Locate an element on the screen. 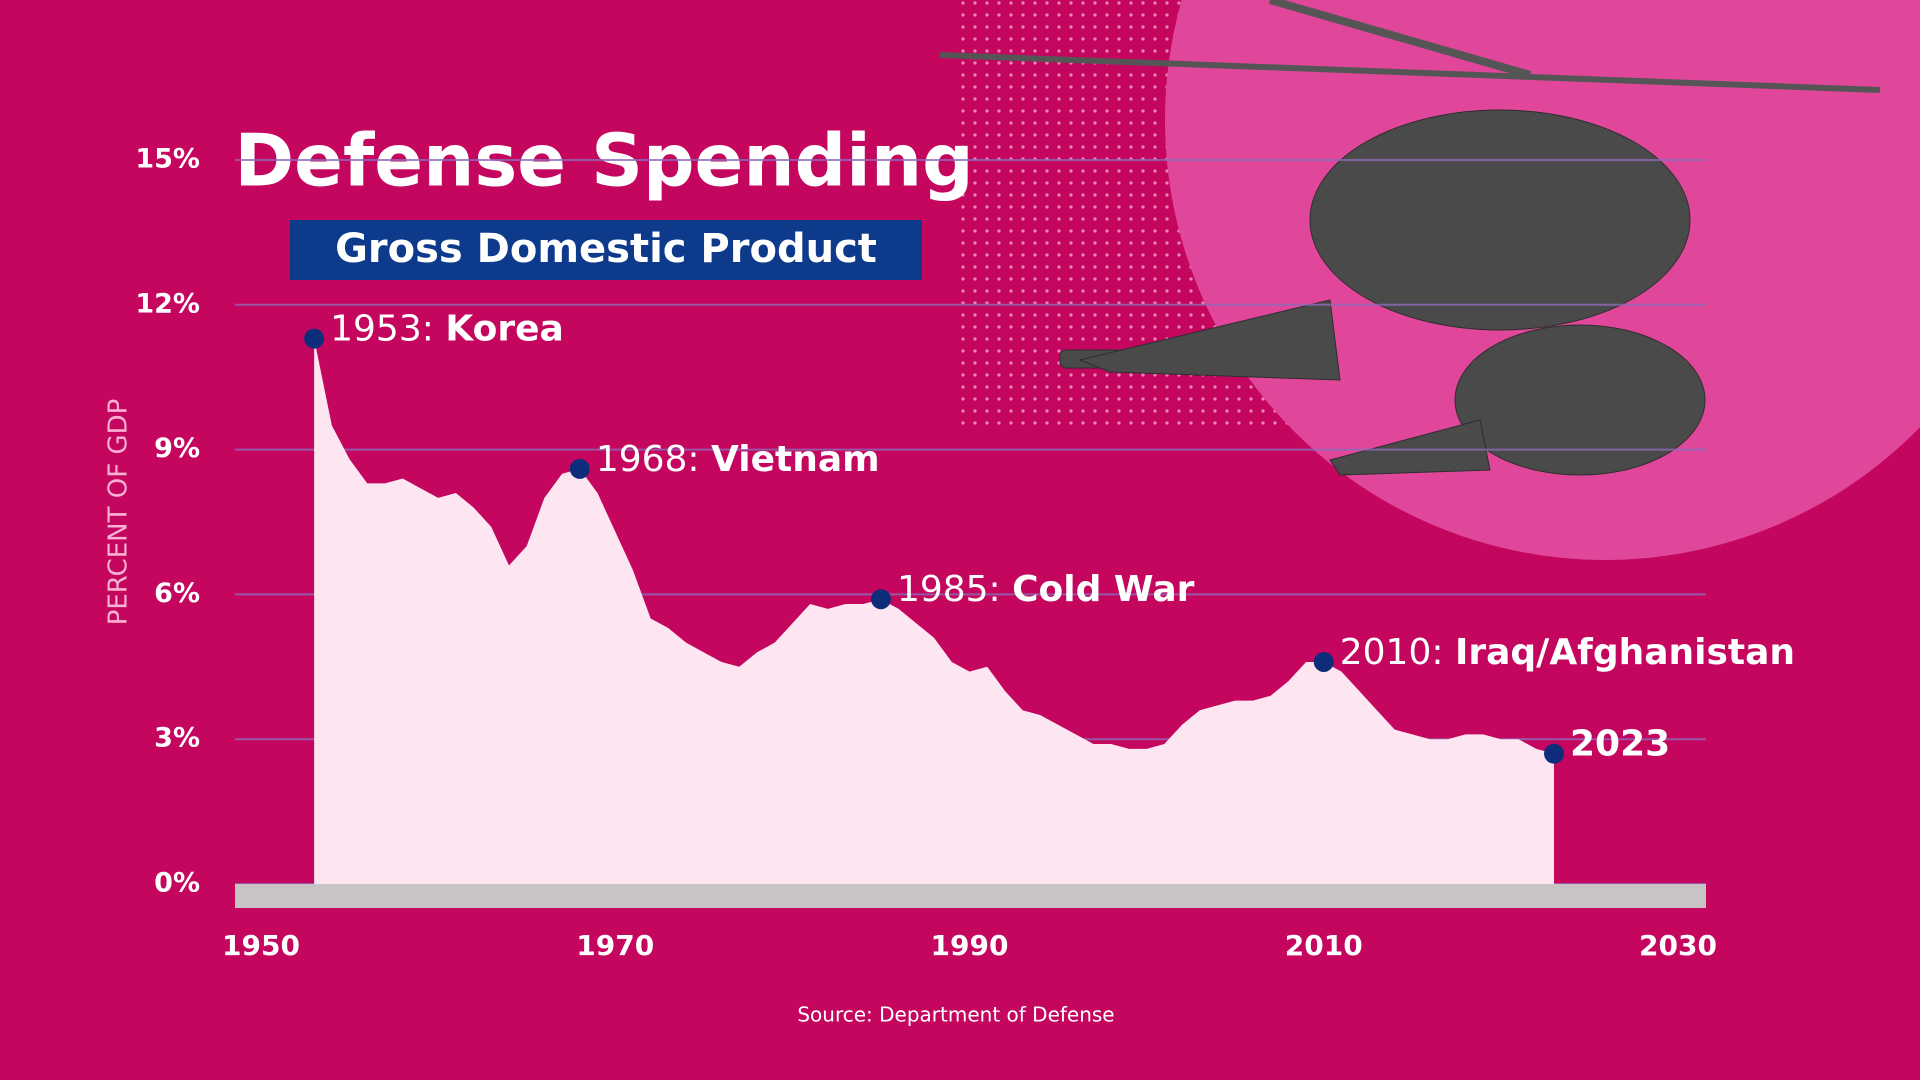  subtitle-box is located at coordinates (606, 250).